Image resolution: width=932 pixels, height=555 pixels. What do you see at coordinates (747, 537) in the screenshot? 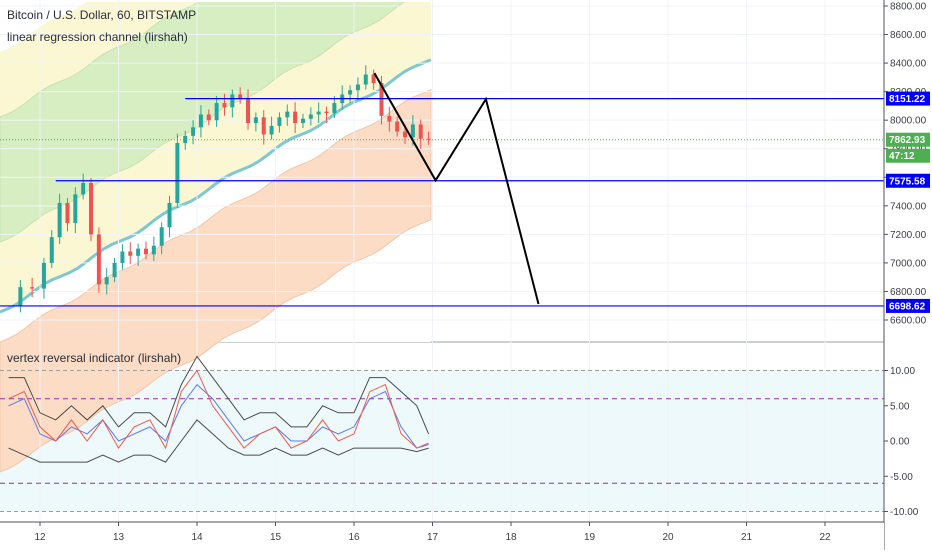
I see `time-tick-label: 21` at bounding box center [747, 537].